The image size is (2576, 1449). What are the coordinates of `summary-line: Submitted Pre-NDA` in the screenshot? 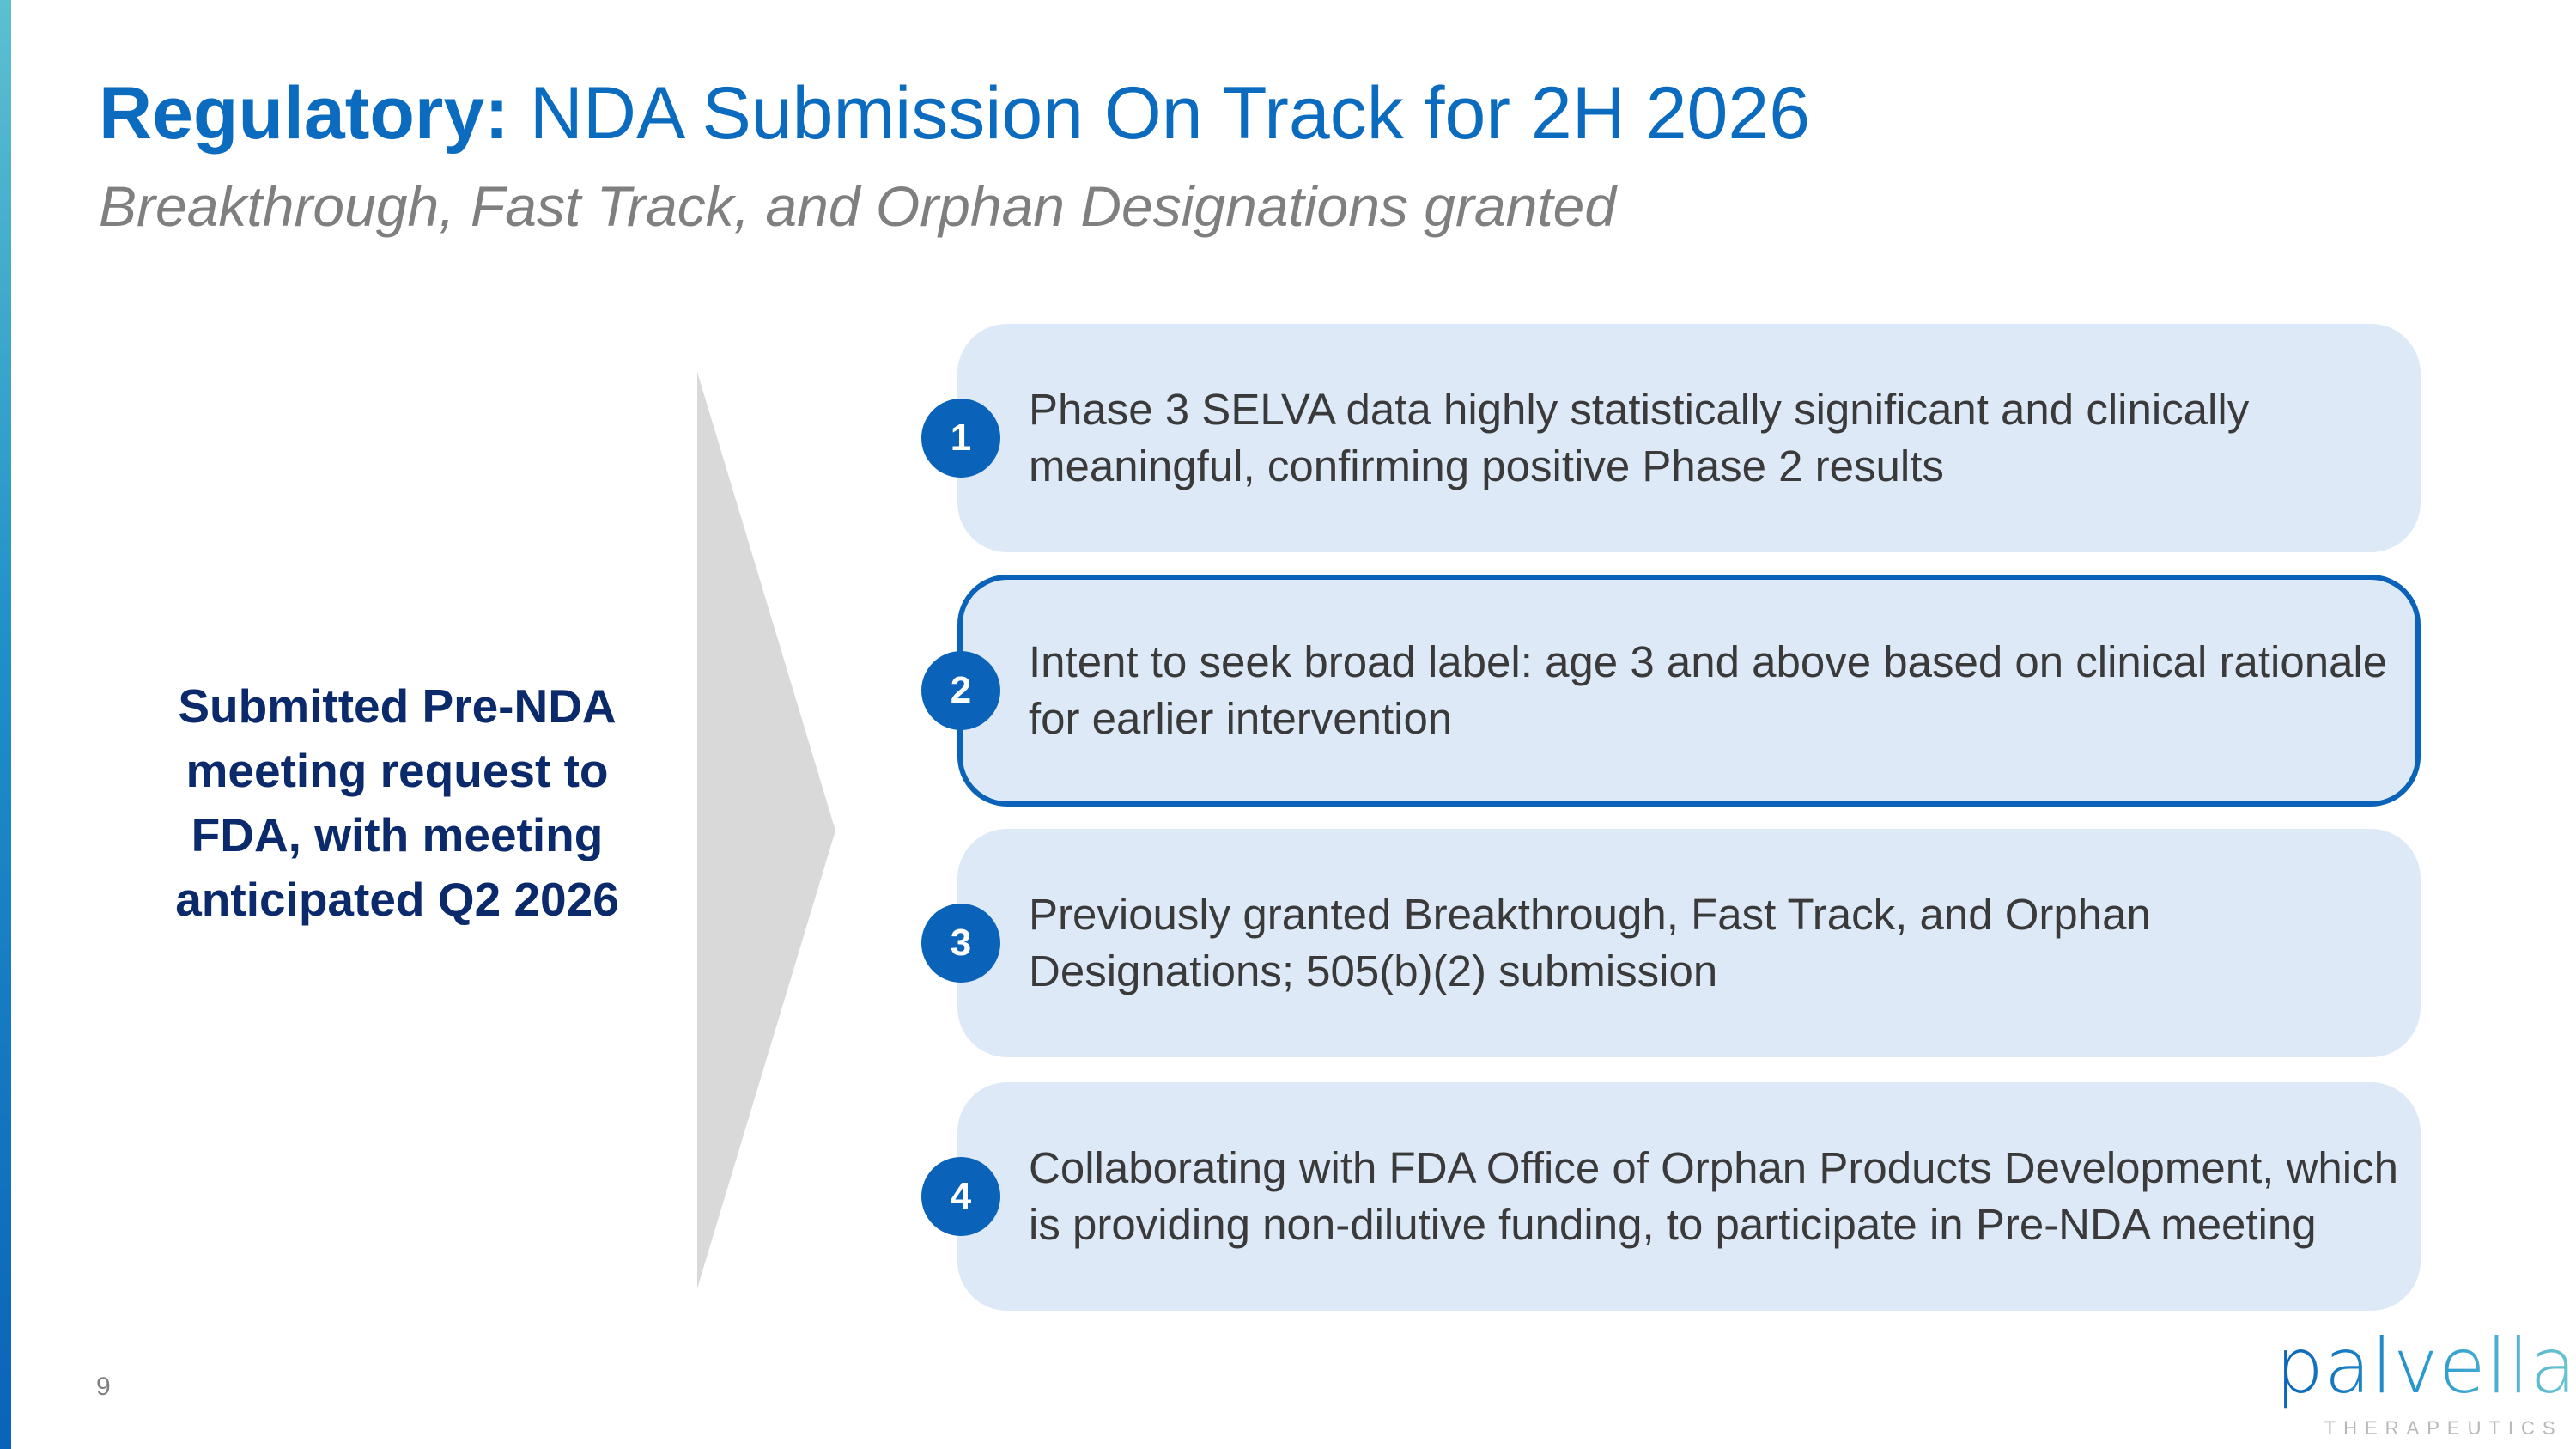 It's located at (398, 706).